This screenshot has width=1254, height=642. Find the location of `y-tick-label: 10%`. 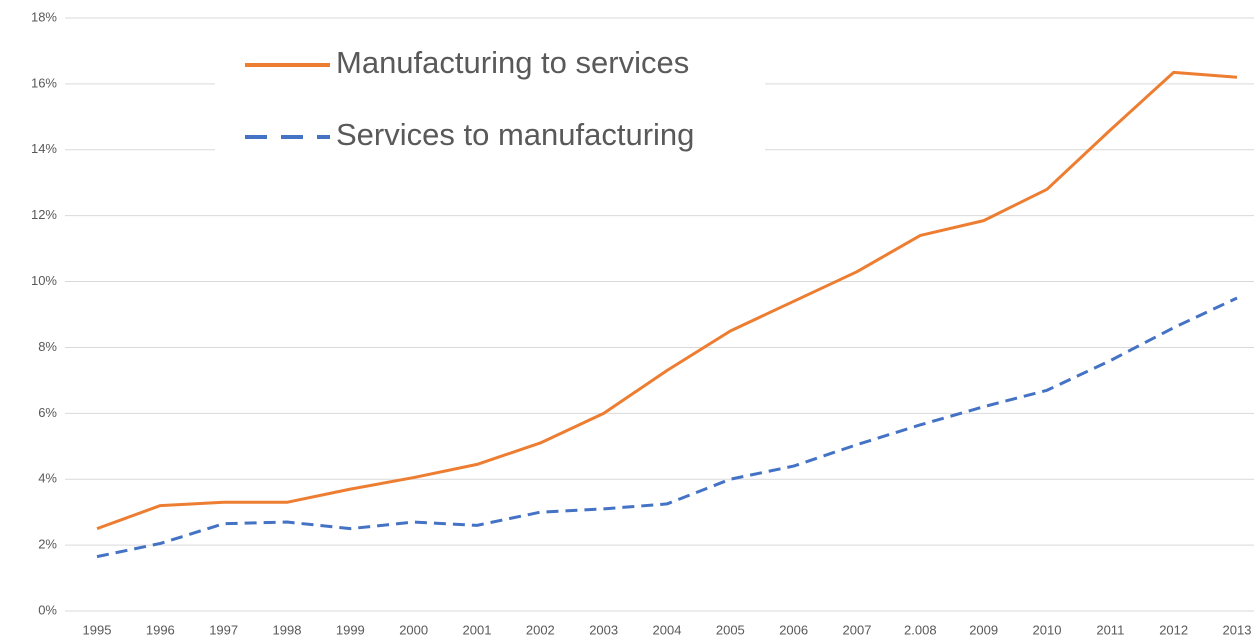

y-tick-label: 10% is located at coordinates (44, 280).